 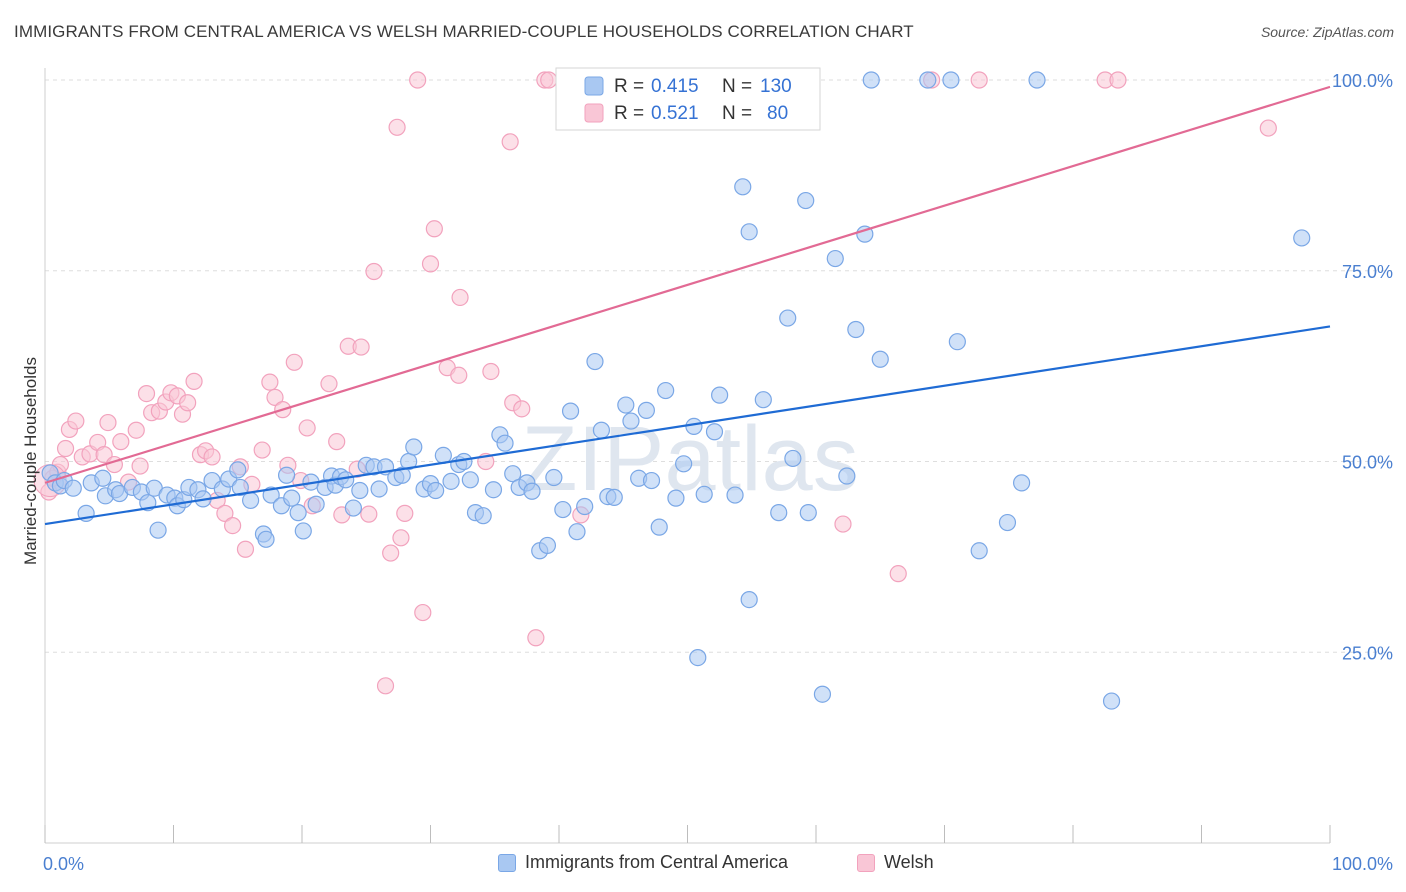 I want to click on bottom-legend-item-central-america: Immigrants from Central America, so click(x=643, y=862).